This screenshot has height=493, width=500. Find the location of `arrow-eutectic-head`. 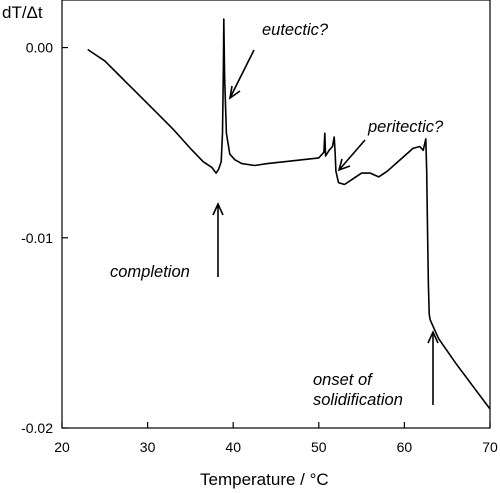

arrow-eutectic-head is located at coordinates (234, 92).